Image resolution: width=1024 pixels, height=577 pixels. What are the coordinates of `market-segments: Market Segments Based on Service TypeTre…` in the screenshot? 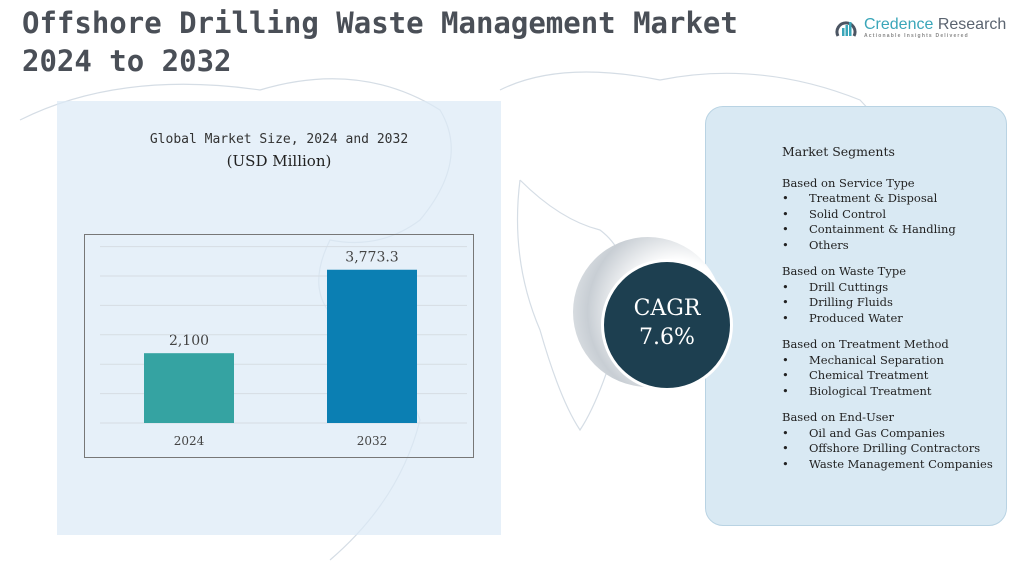 It's located at (887, 313).